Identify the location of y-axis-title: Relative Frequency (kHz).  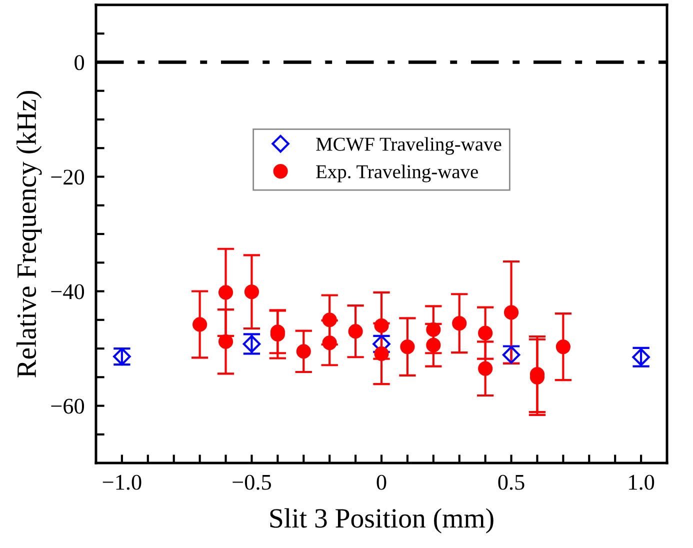
(29, 234).